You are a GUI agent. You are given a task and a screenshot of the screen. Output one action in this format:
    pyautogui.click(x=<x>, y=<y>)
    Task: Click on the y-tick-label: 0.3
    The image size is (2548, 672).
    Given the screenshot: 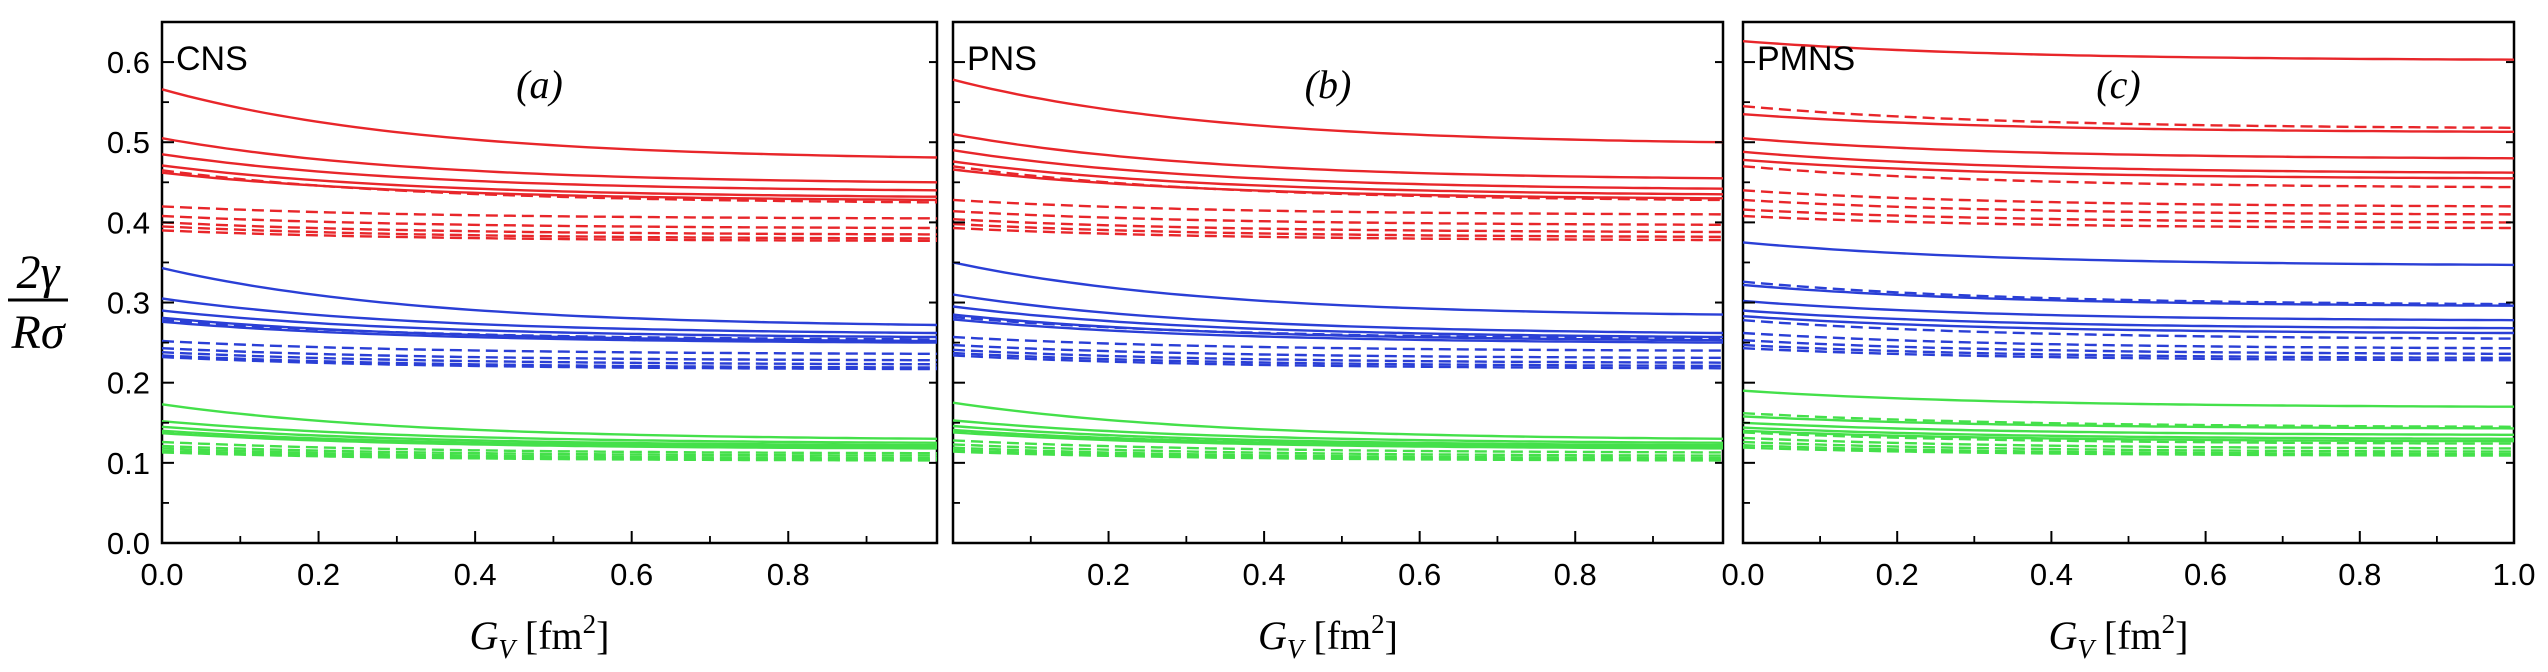 What is the action you would take?
    pyautogui.click(x=128, y=303)
    